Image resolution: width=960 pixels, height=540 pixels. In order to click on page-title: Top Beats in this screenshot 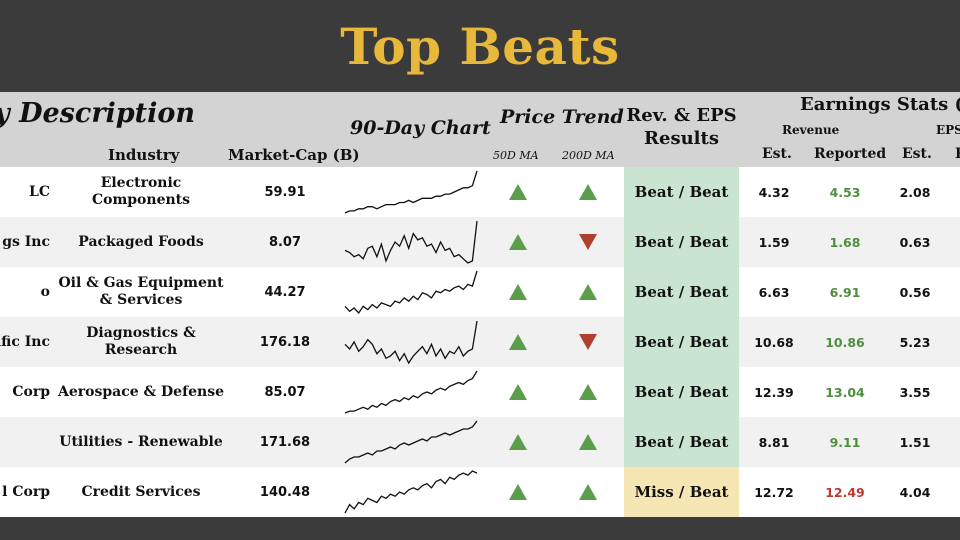, I will do `click(480, 46)`.